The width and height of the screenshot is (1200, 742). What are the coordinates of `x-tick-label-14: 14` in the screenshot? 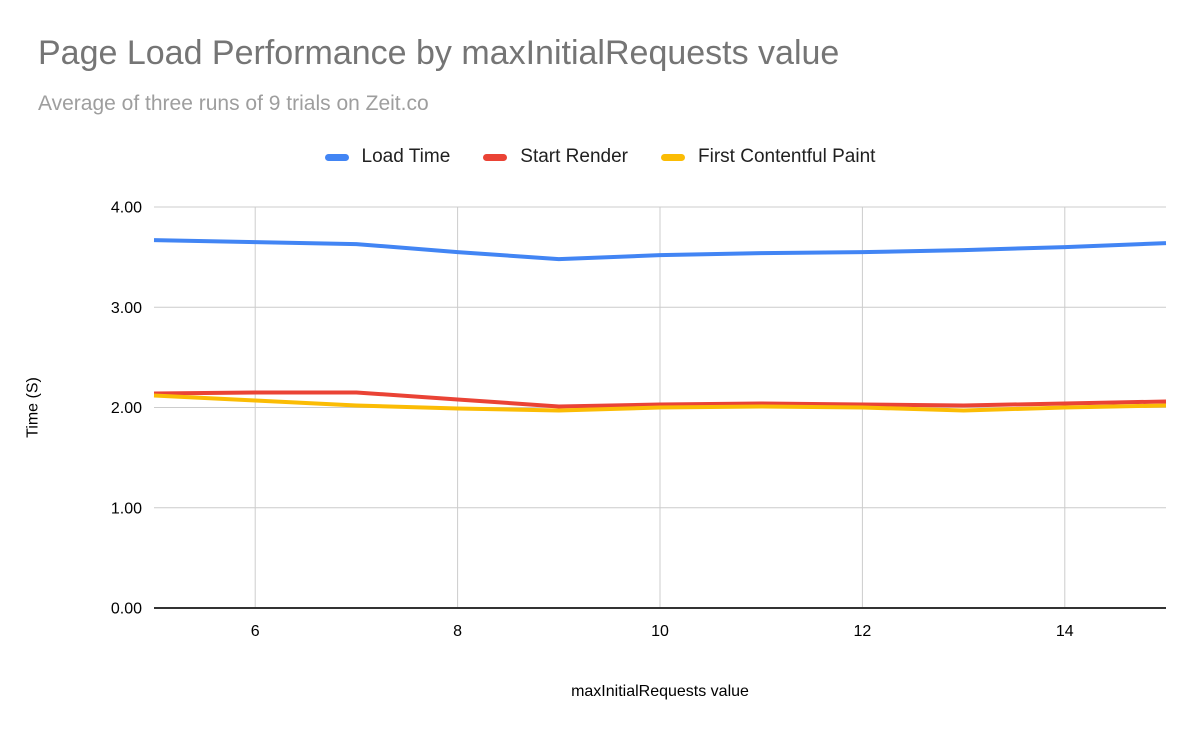 It's located at (1065, 631).